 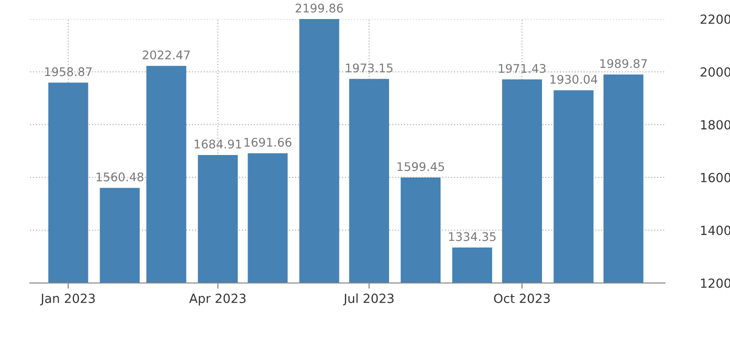 What do you see at coordinates (522, 299) in the screenshot?
I see `x-tick-label: Oct 2023` at bounding box center [522, 299].